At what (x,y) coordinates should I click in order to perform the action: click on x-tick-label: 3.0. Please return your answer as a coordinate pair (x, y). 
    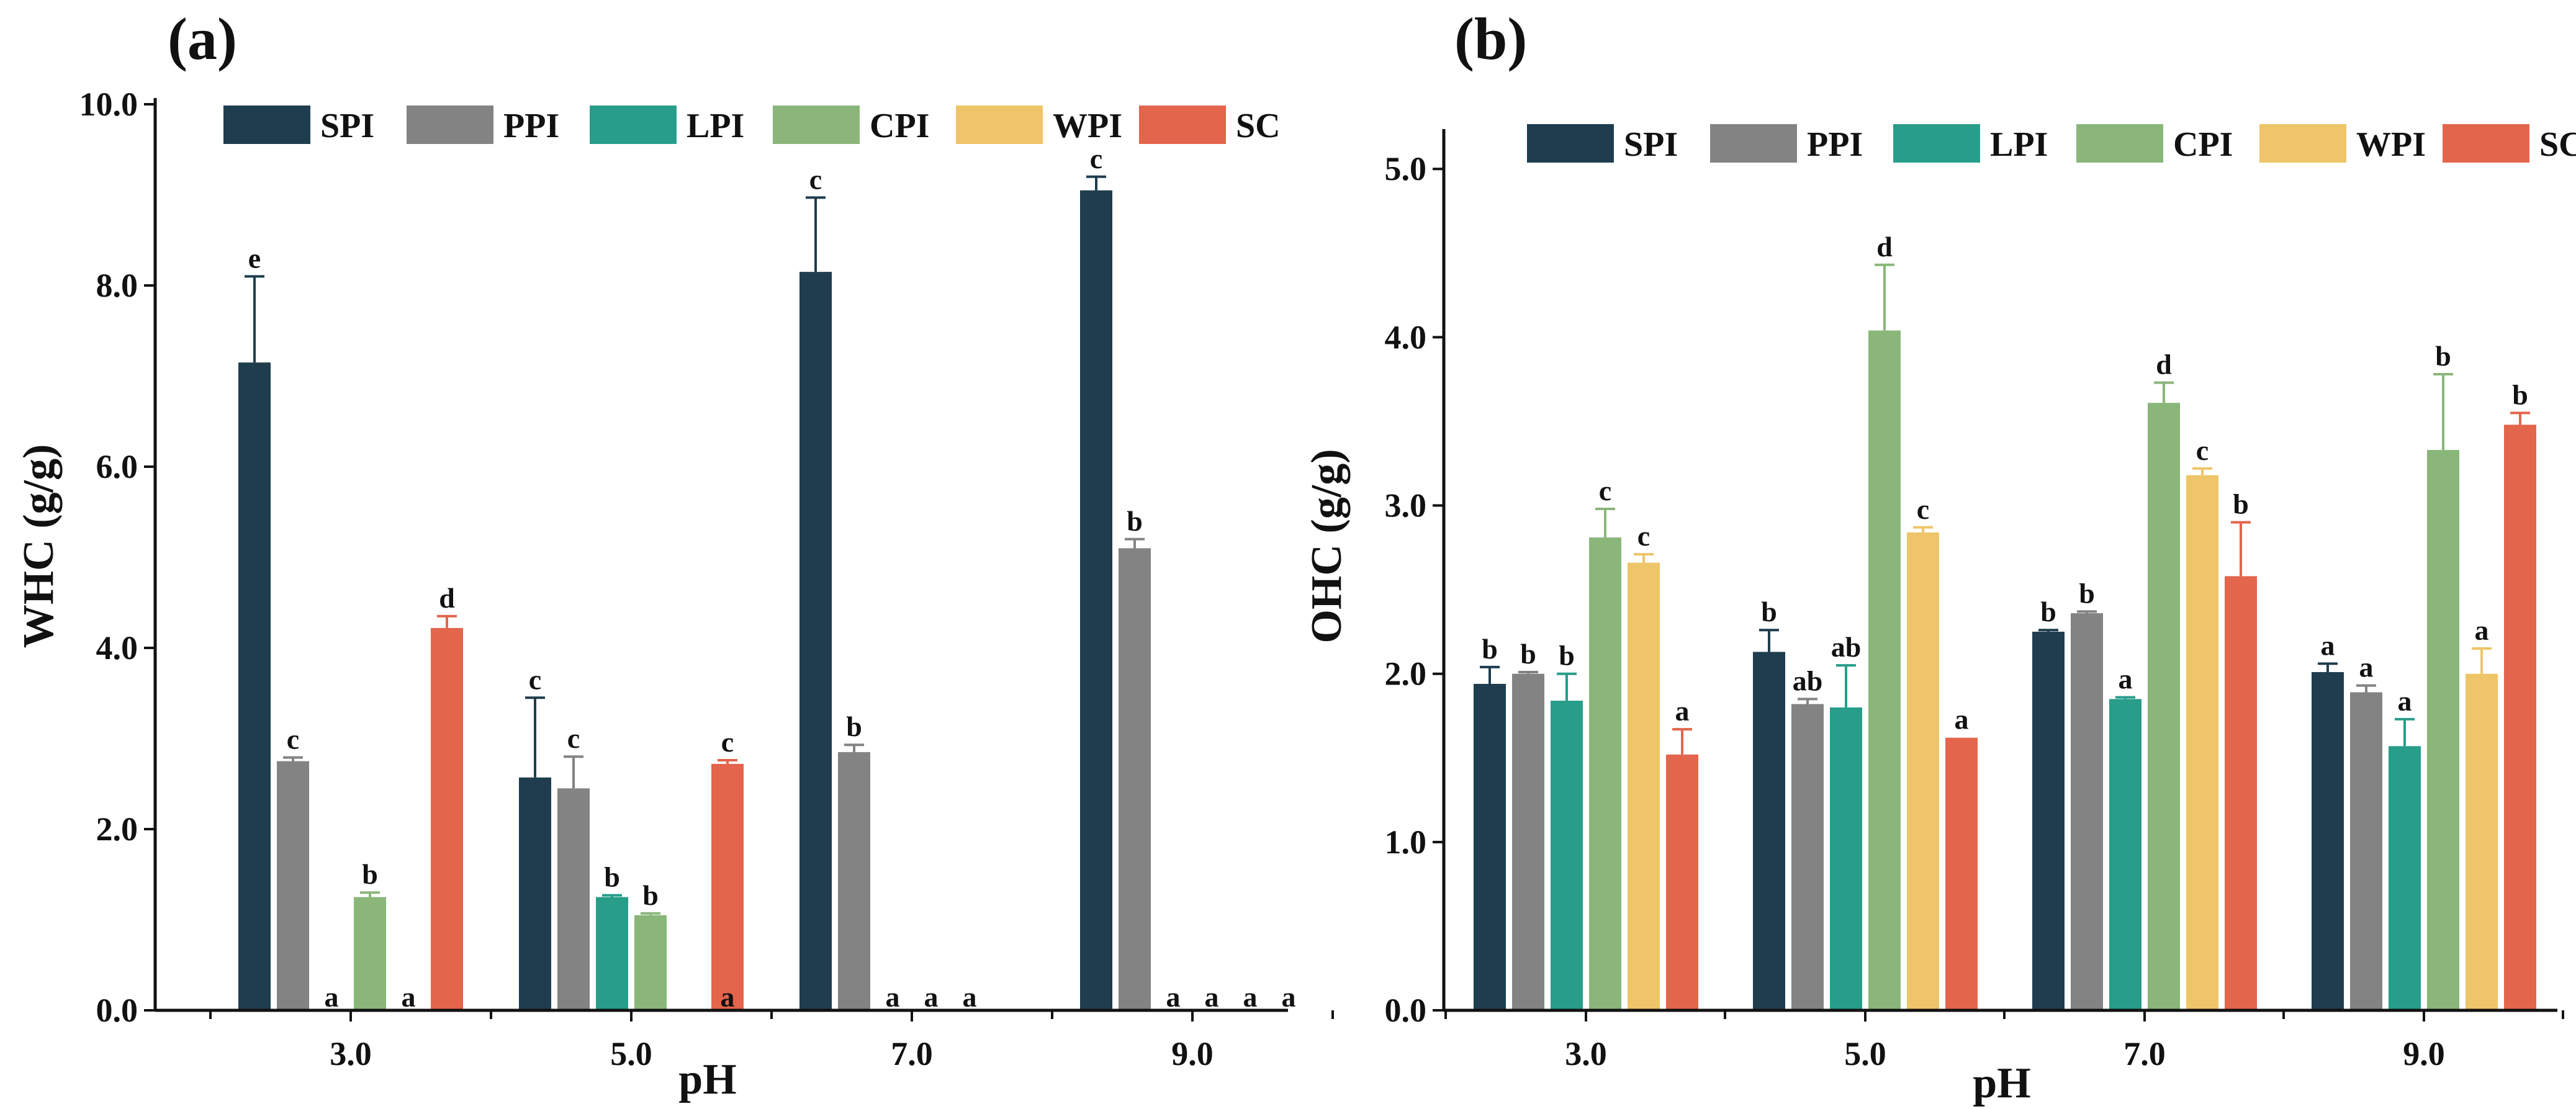
    Looking at the image, I should click on (351, 1053).